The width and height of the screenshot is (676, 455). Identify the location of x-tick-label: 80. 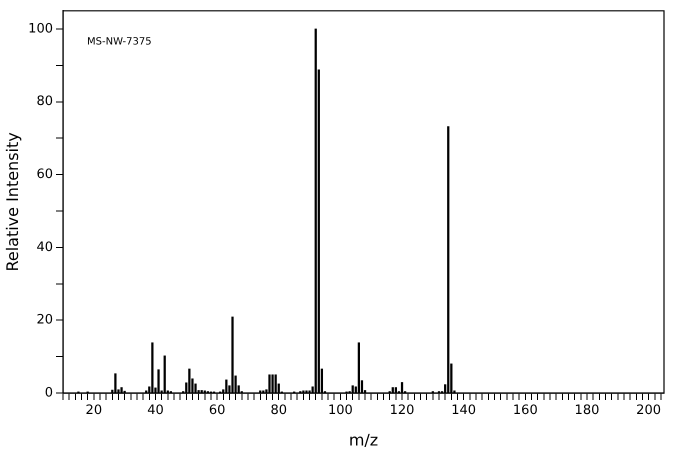
(279, 410).